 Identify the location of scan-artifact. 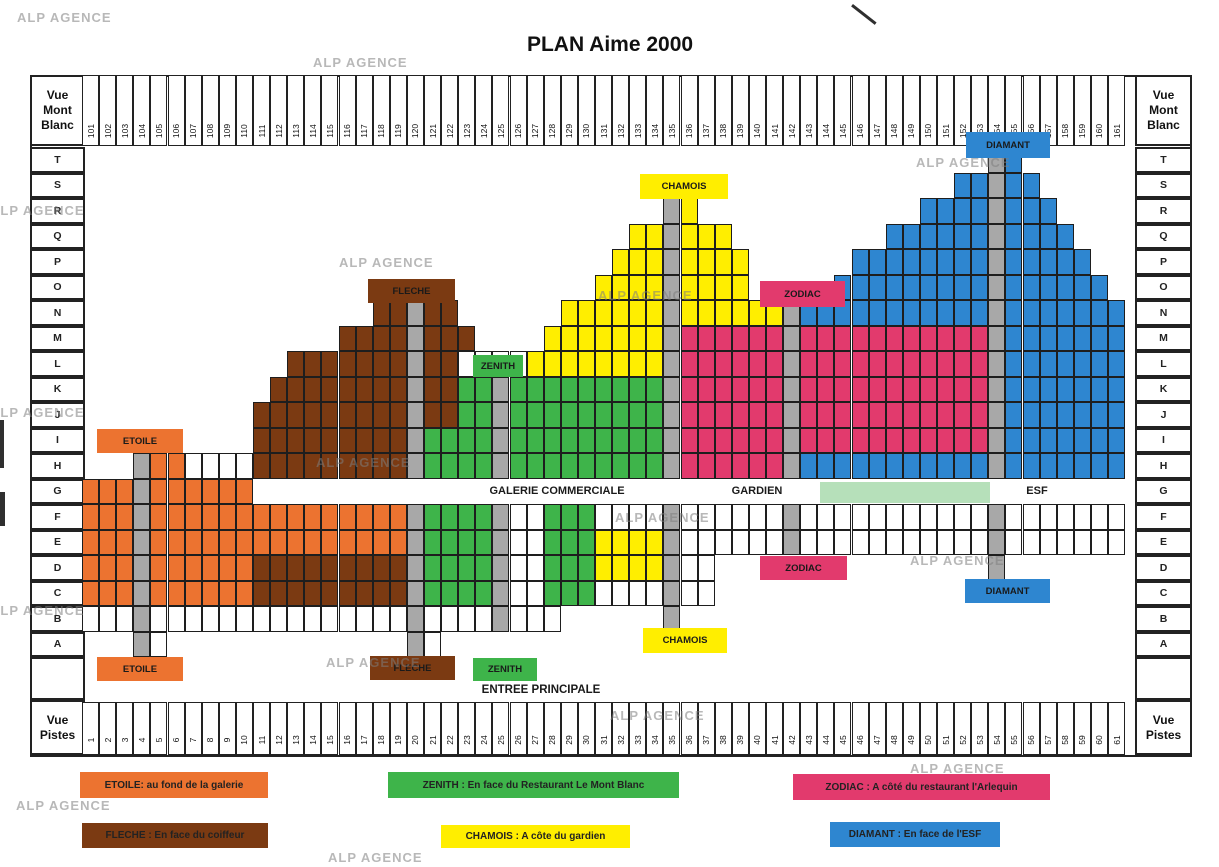
(864, 14).